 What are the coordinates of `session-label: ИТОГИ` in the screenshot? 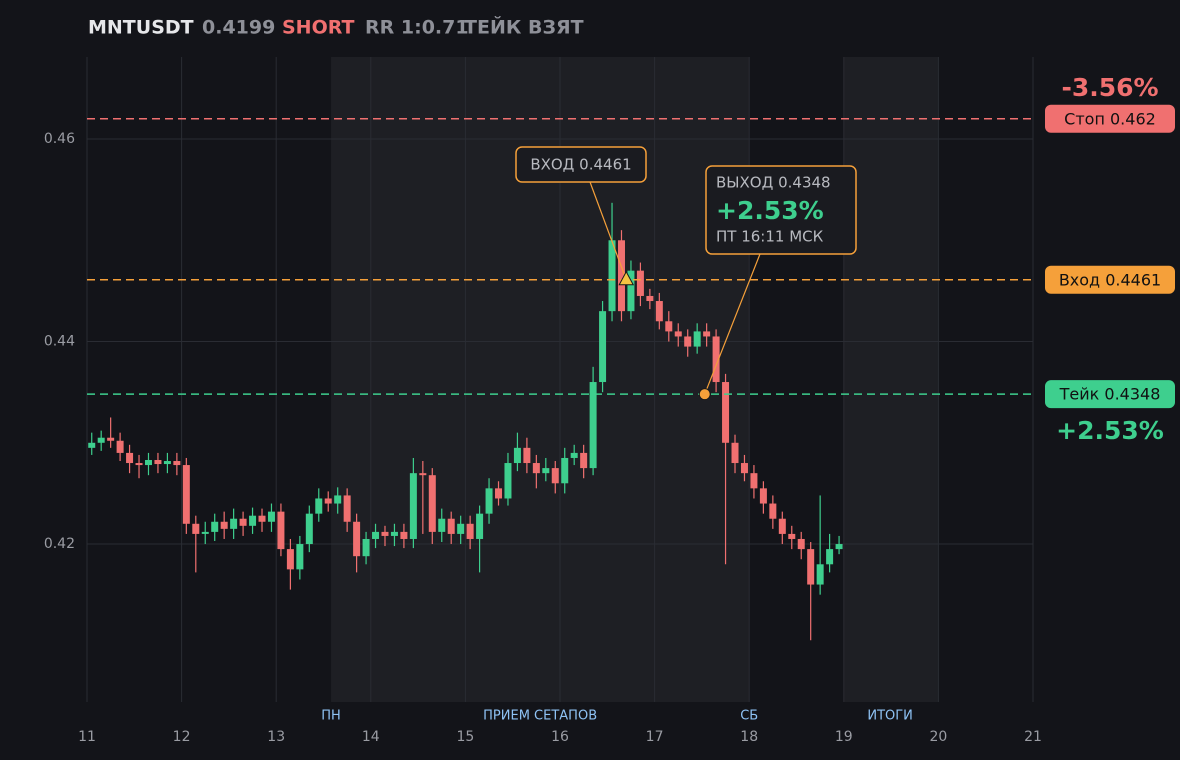 It's located at (890, 716).